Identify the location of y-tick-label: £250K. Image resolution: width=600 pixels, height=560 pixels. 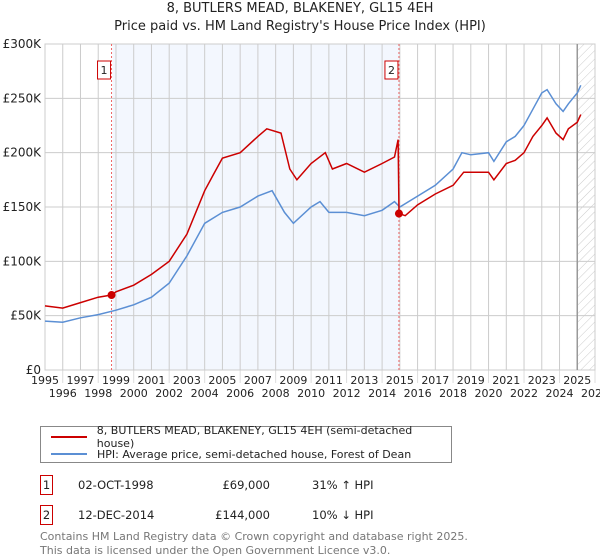
(23, 98).